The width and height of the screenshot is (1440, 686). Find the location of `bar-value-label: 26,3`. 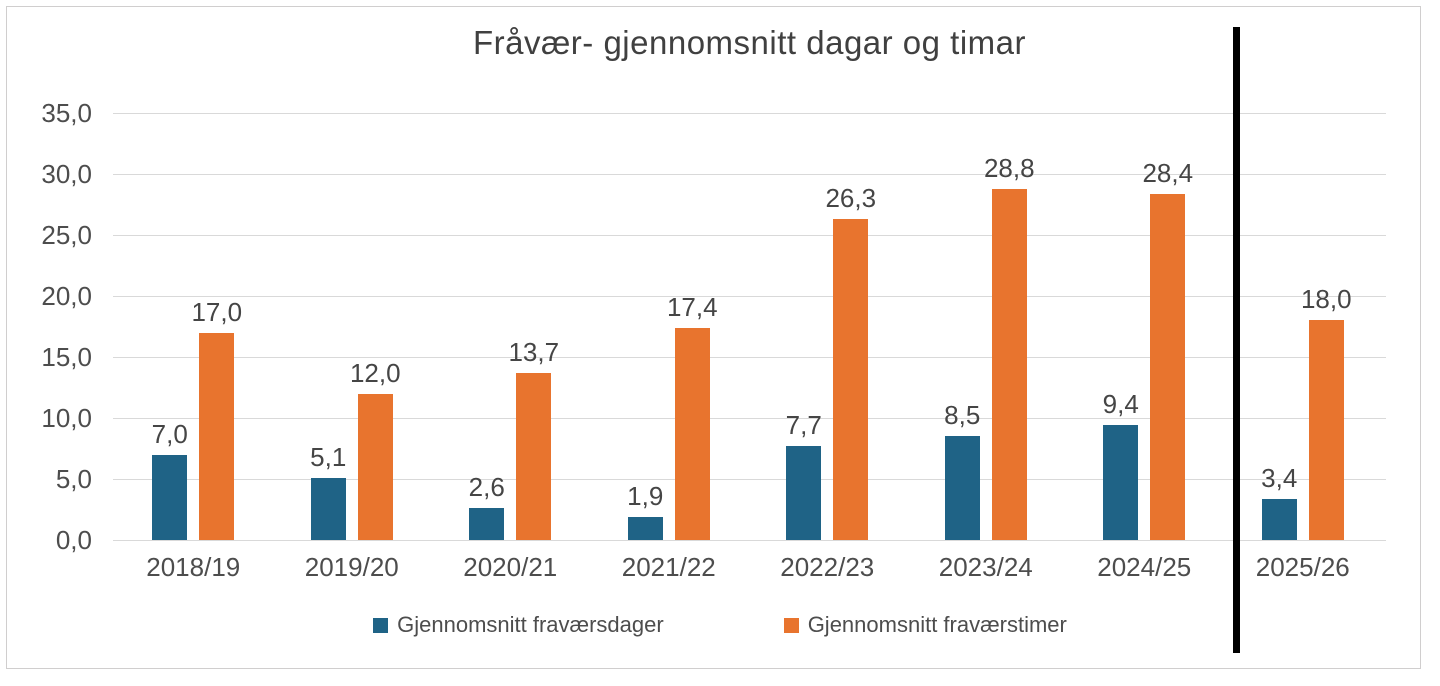

bar-value-label: 26,3 is located at coordinates (851, 198).